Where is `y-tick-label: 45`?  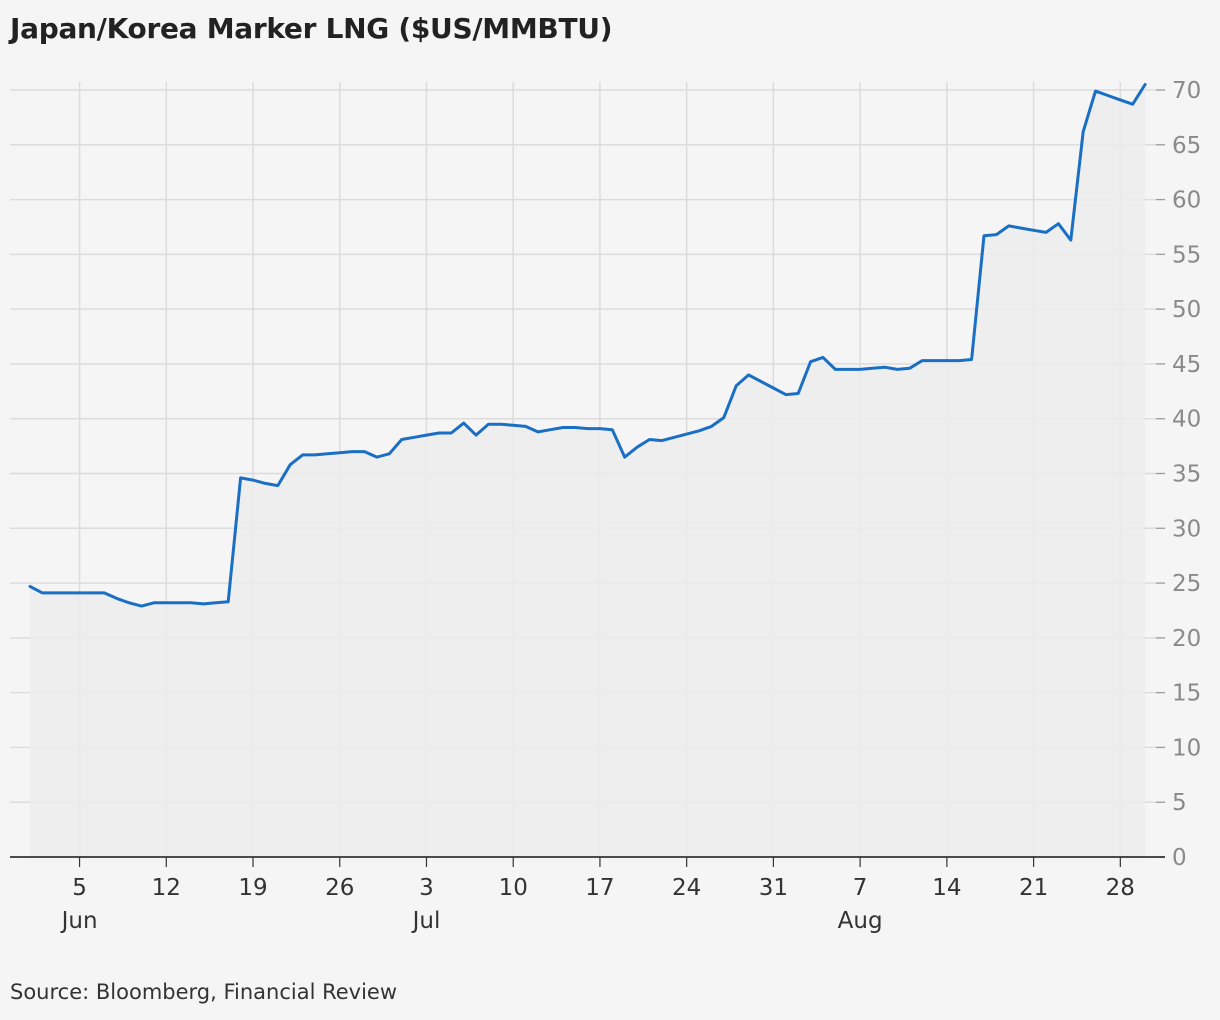 y-tick-label: 45 is located at coordinates (1186, 365).